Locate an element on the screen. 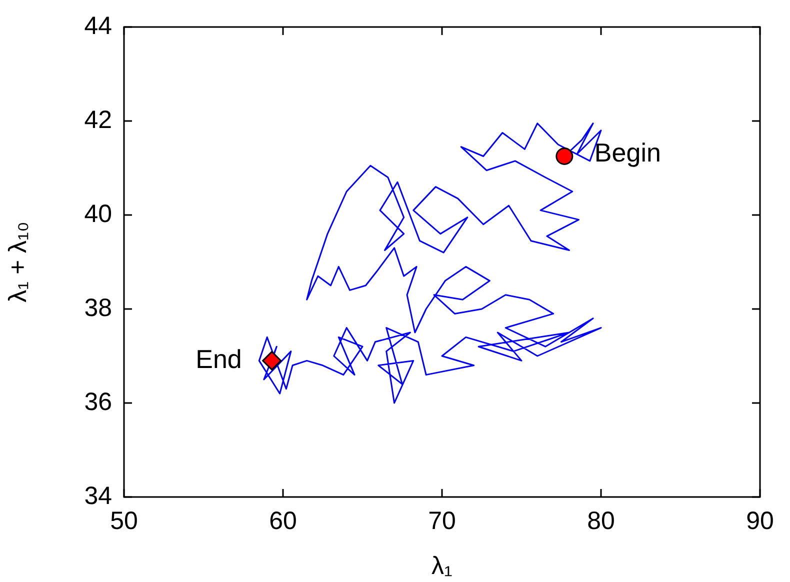  y-tick-label: 42 is located at coordinates (98, 120).